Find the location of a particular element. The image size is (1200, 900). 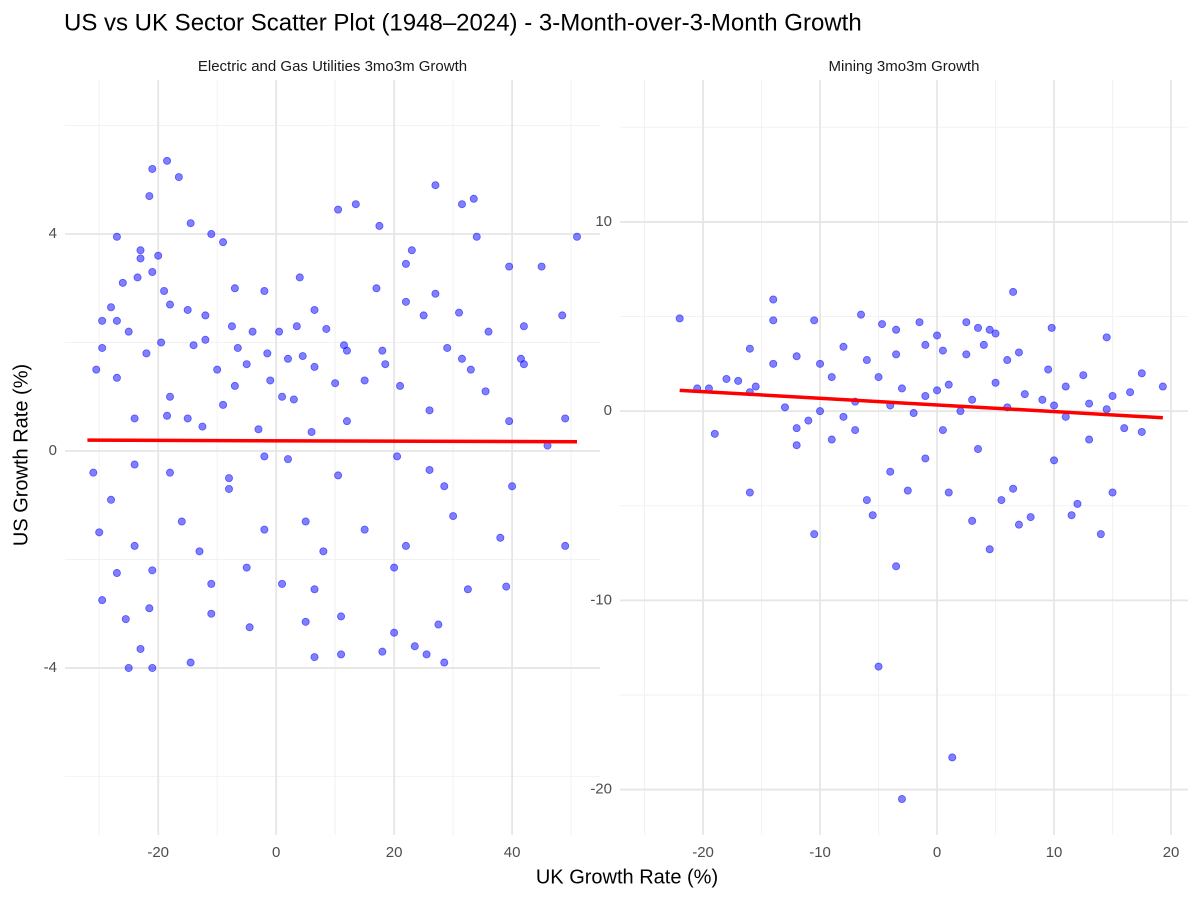

x-tick-label: 0 is located at coordinates (937, 852).